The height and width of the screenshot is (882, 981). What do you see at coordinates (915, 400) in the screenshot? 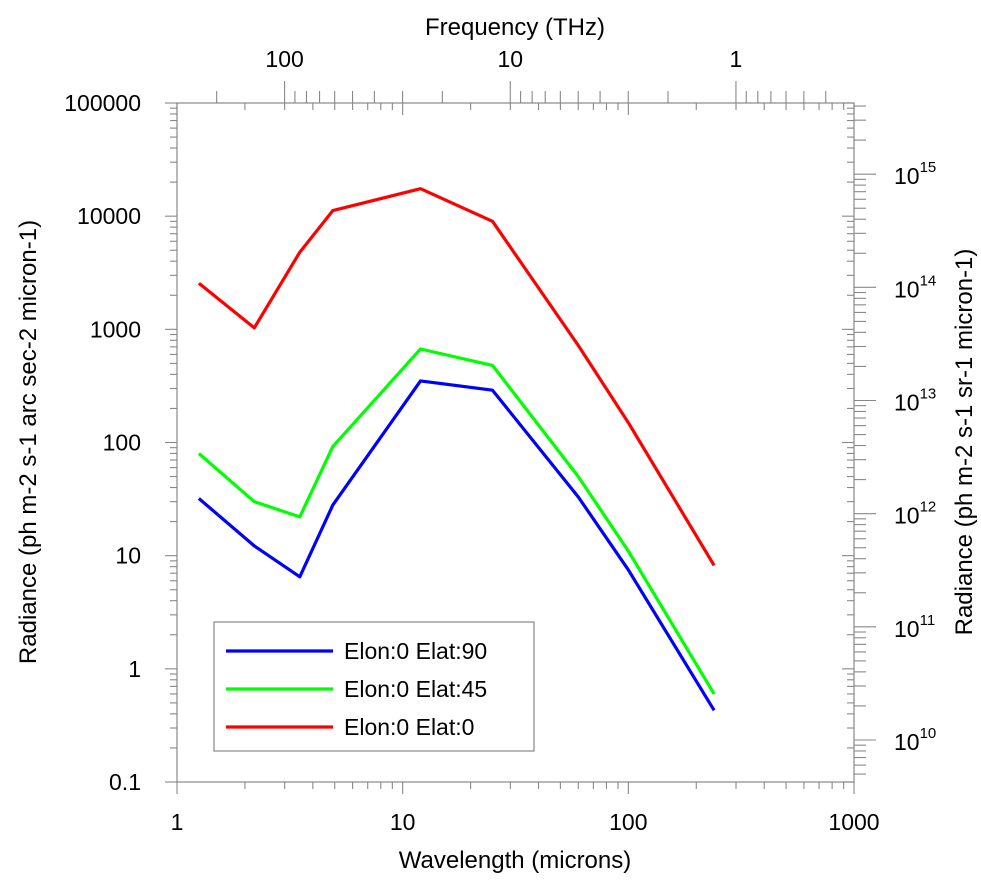
I see `y2-tick-label: 1013` at bounding box center [915, 400].